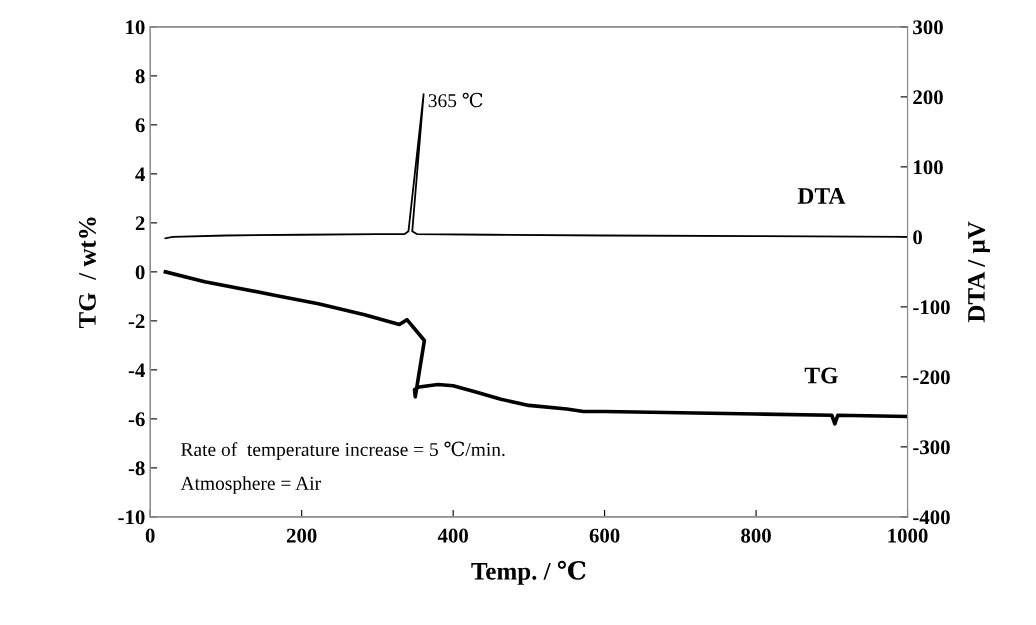  What do you see at coordinates (140, 125) in the screenshot?
I see `y-tick-label: 6` at bounding box center [140, 125].